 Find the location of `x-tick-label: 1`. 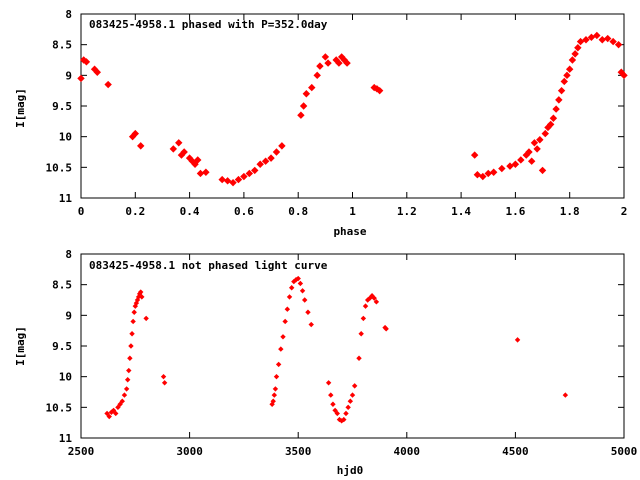

x-tick-label: 1 is located at coordinates (352, 211).